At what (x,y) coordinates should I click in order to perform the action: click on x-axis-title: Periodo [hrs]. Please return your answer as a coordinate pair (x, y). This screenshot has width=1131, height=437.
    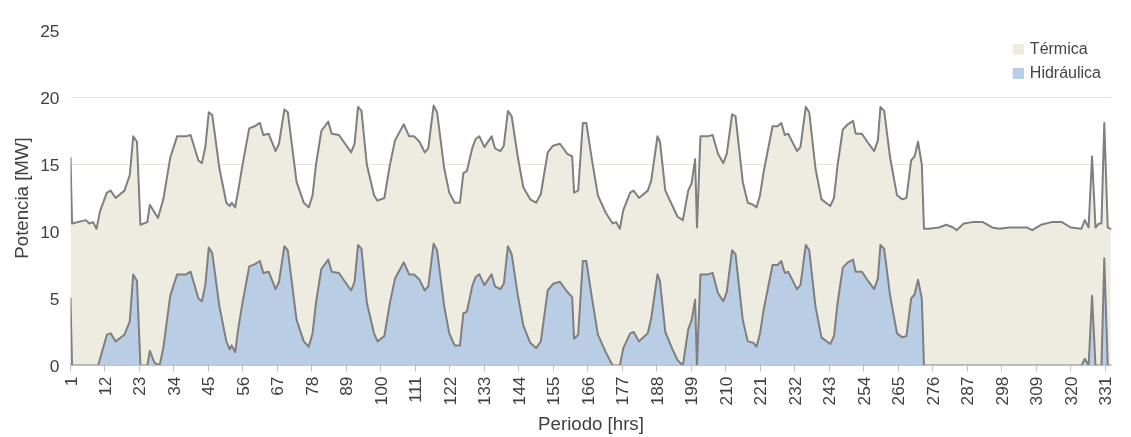
    Looking at the image, I should click on (591, 424).